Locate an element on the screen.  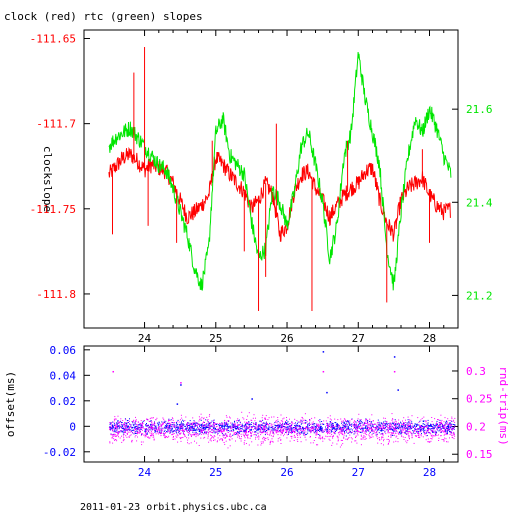
bottom-outlier-magenta is located at coordinates (113, 371).